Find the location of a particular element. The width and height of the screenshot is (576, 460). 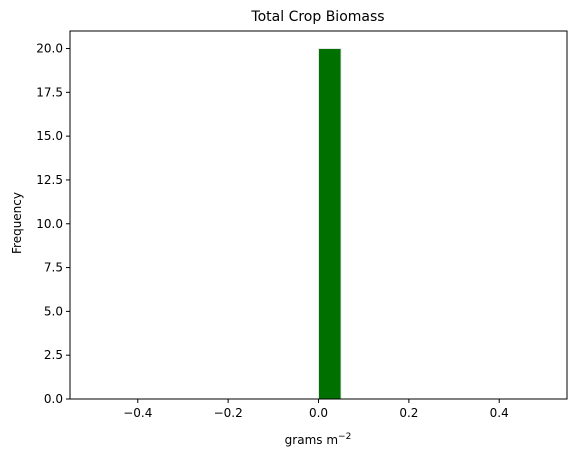

x-tick-label-1: −0.2 is located at coordinates (228, 413).